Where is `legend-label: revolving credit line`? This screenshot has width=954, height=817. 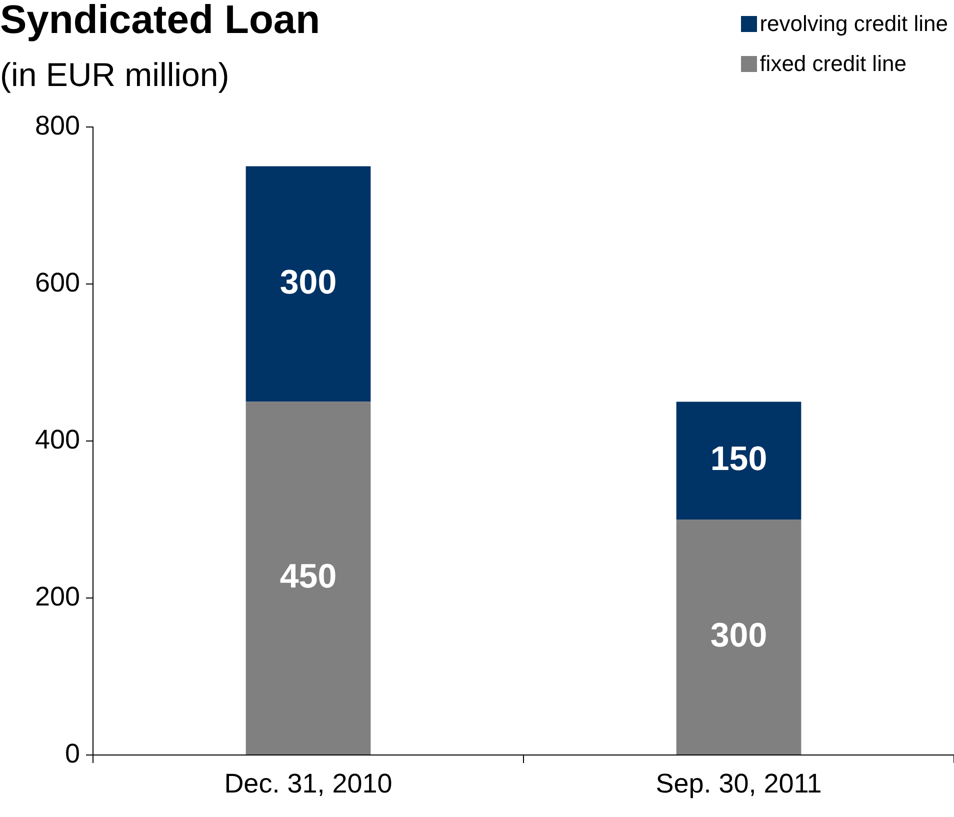
legend-label: revolving credit line is located at coordinates (854, 24).